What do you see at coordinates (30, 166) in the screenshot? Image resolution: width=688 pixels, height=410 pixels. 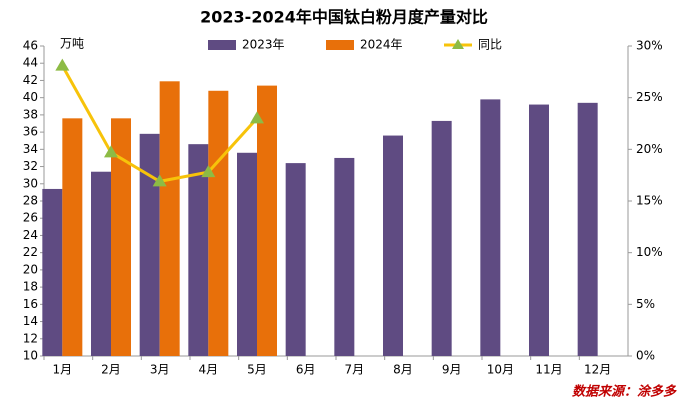 I see `y-tick-label: 32` at bounding box center [30, 166].